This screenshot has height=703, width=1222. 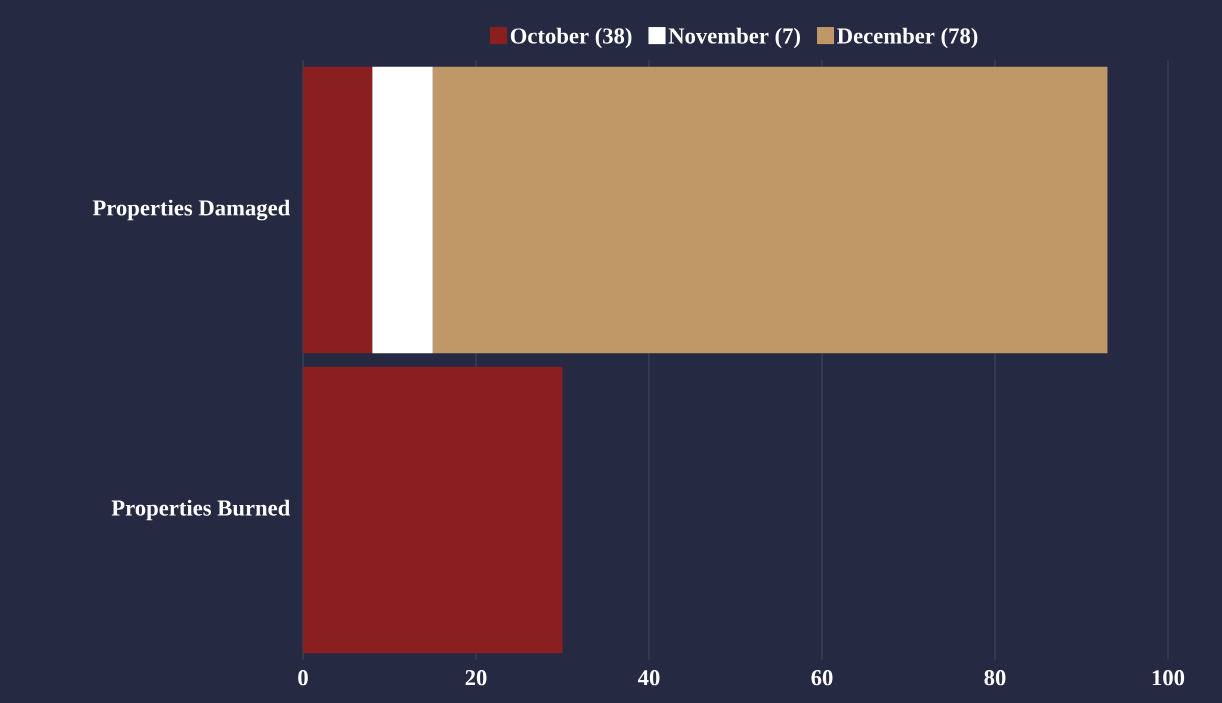 What do you see at coordinates (822, 678) in the screenshot?
I see `x-tick-label: 60` at bounding box center [822, 678].